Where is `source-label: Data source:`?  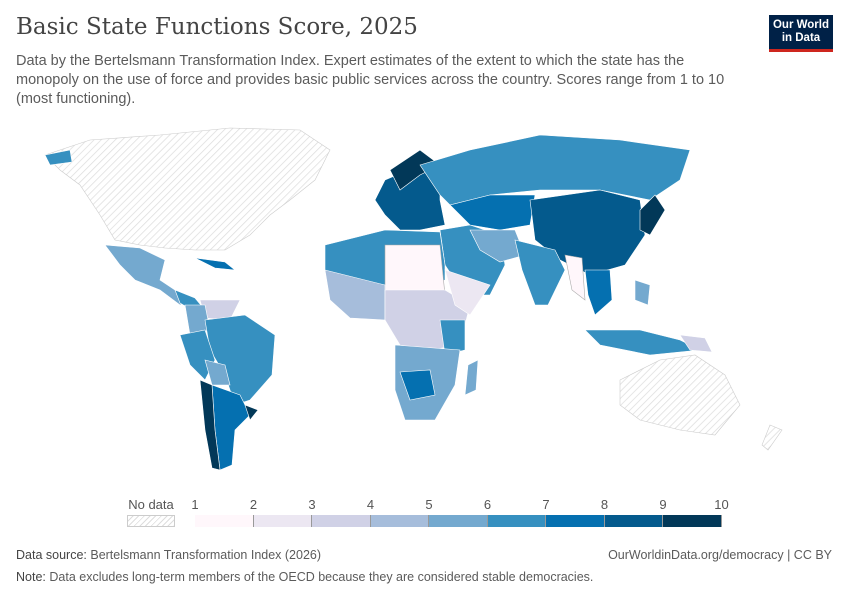
source-label: Data source: is located at coordinates (51, 555).